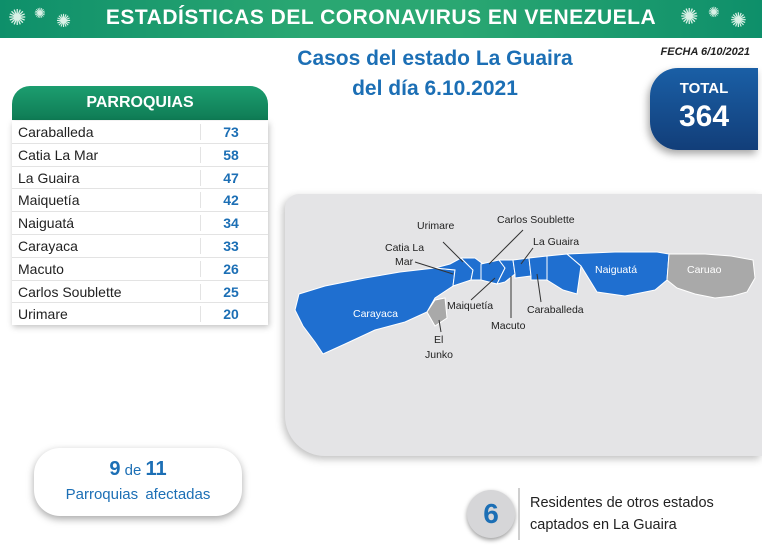  Describe the element at coordinates (230, 268) in the screenshot. I see `row-value: 26` at that location.